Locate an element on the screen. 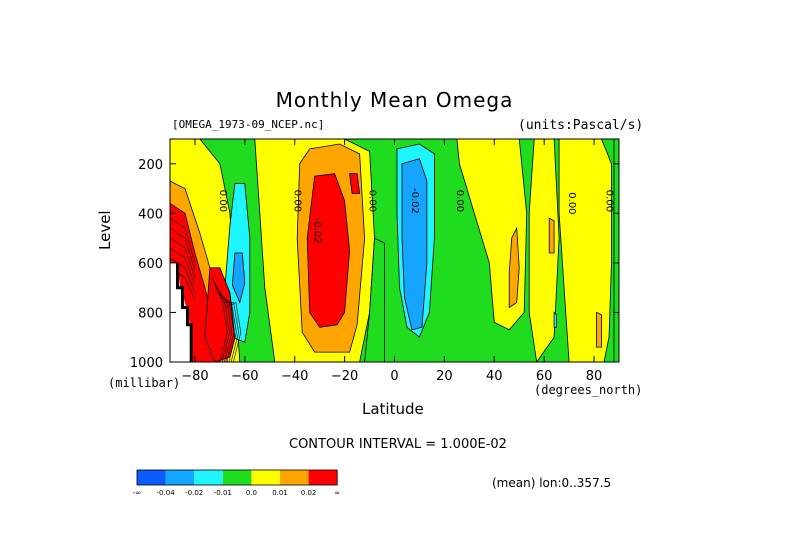 Image resolution: width=789 pixels, height=558 pixels. y-tick-label: 800 is located at coordinates (150, 313).